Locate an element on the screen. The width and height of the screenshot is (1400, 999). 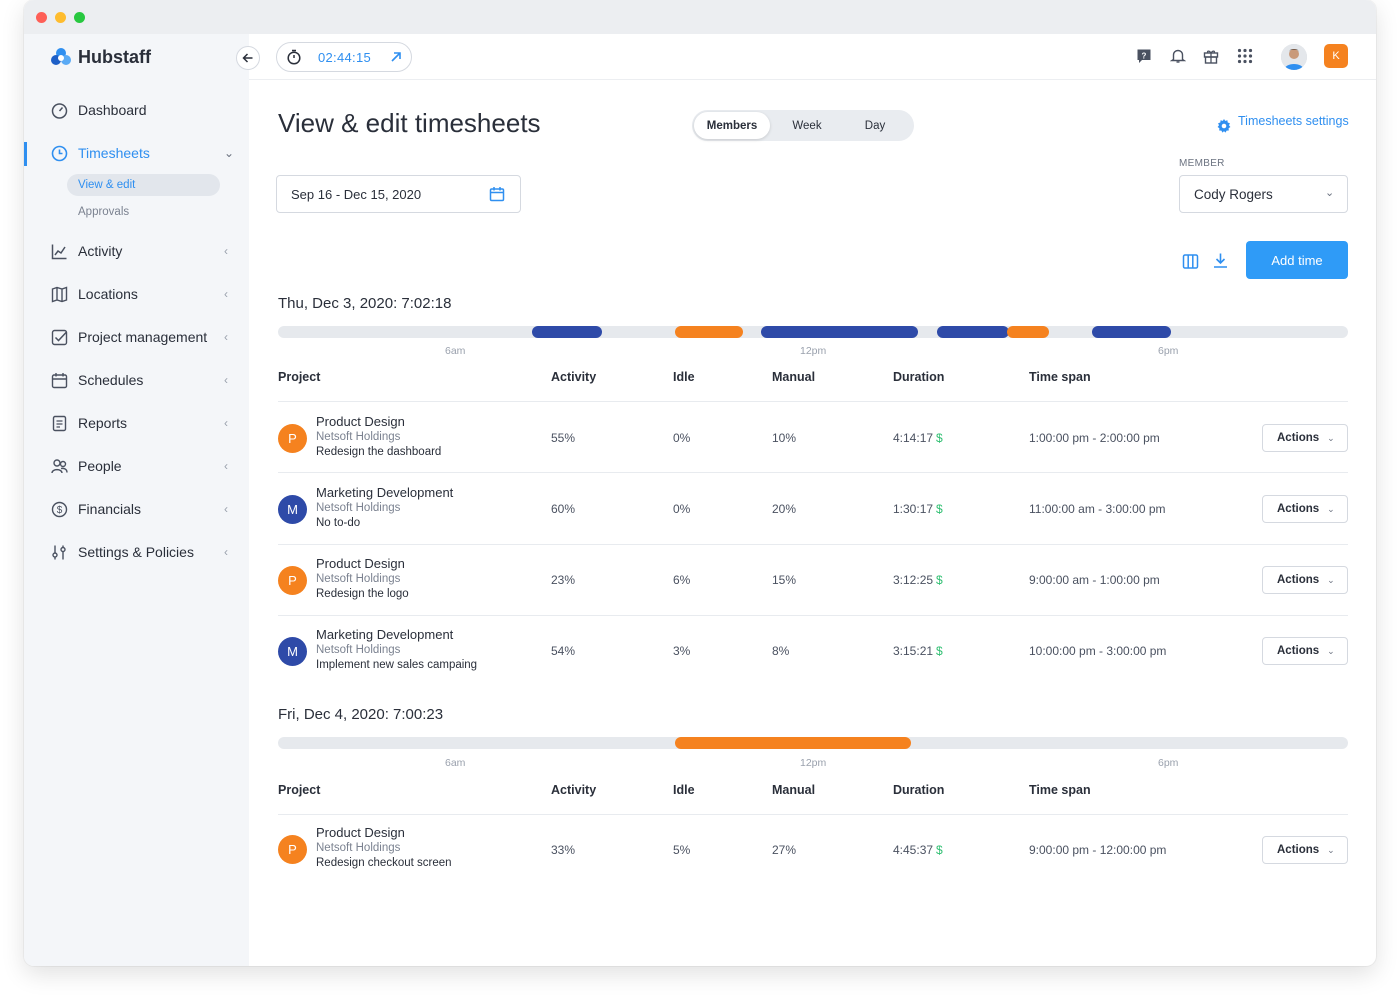
idle-value: 3% is located at coordinates (682, 651).